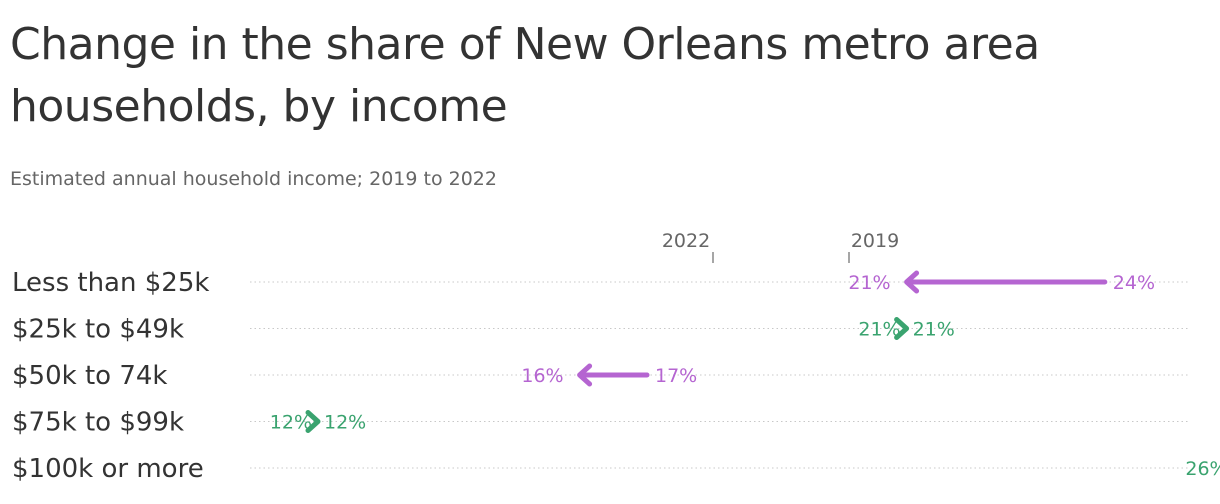 This screenshot has height=504, width=1220. I want to click on end-value-label: 12%, so click(345, 423).